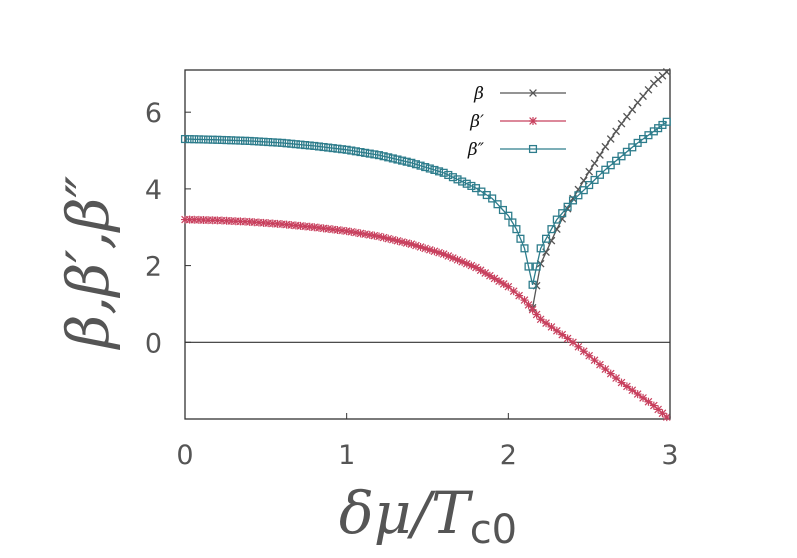 Image resolution: width=797 pixels, height=558 pixels. Describe the element at coordinates (153, 113) in the screenshot. I see `y-tick-label: 6` at that location.